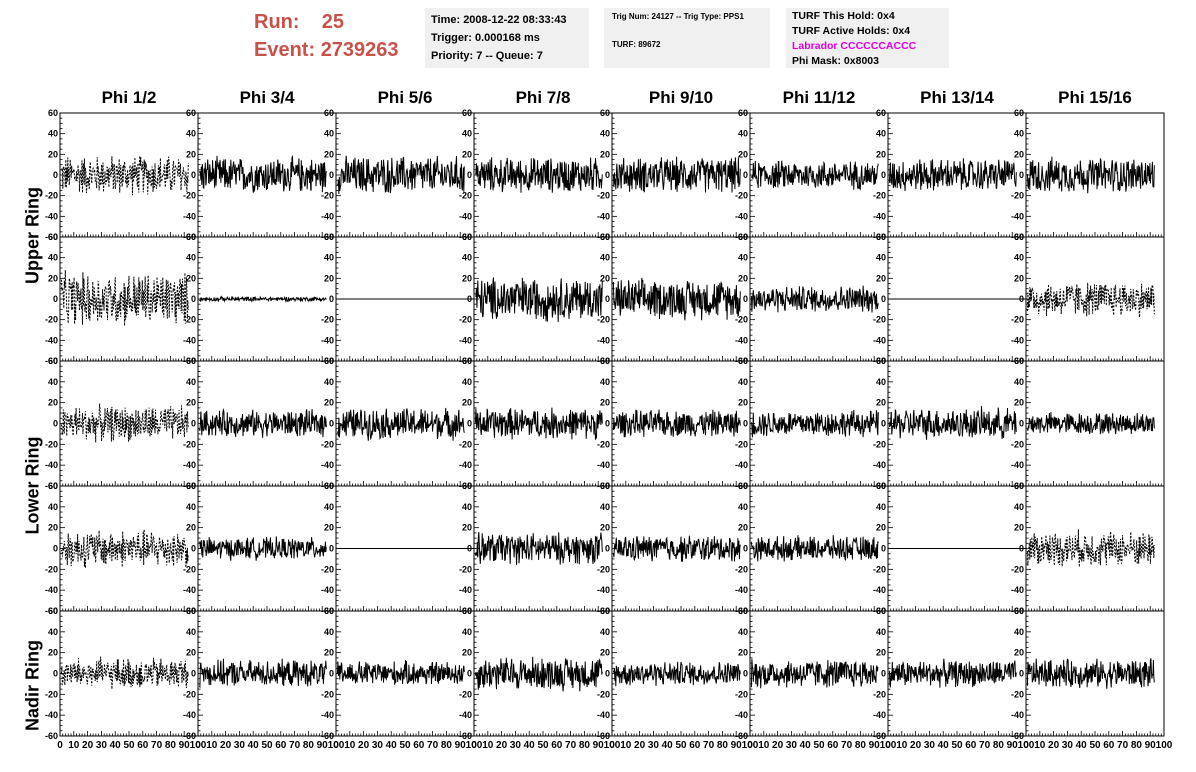 The width and height of the screenshot is (1196, 772). I want to click on y-tick-label-r4-c0: -40, so click(51, 715).